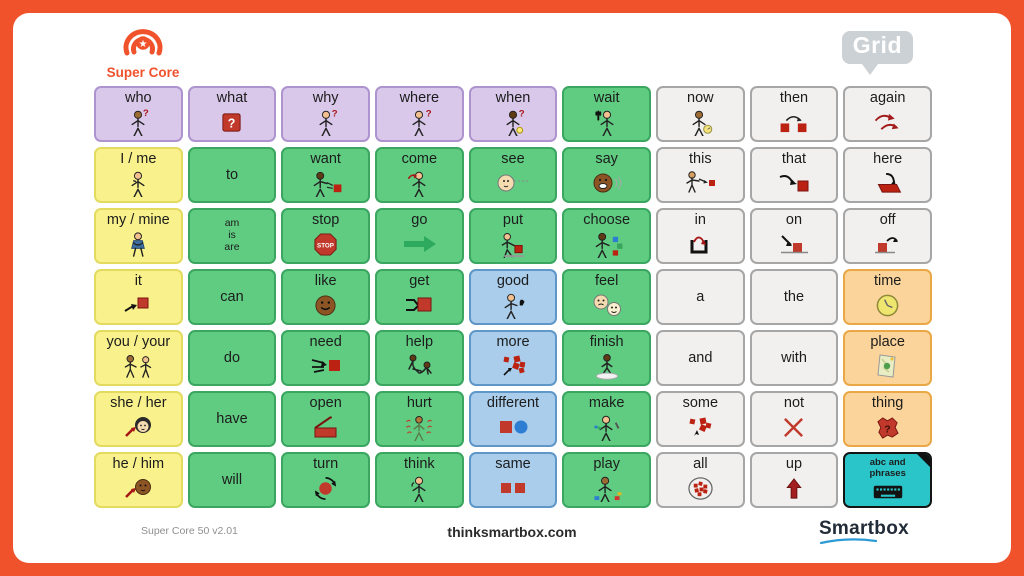 The image size is (1024, 576). Describe the element at coordinates (138, 297) in the screenshot. I see `cell-it: it` at that location.